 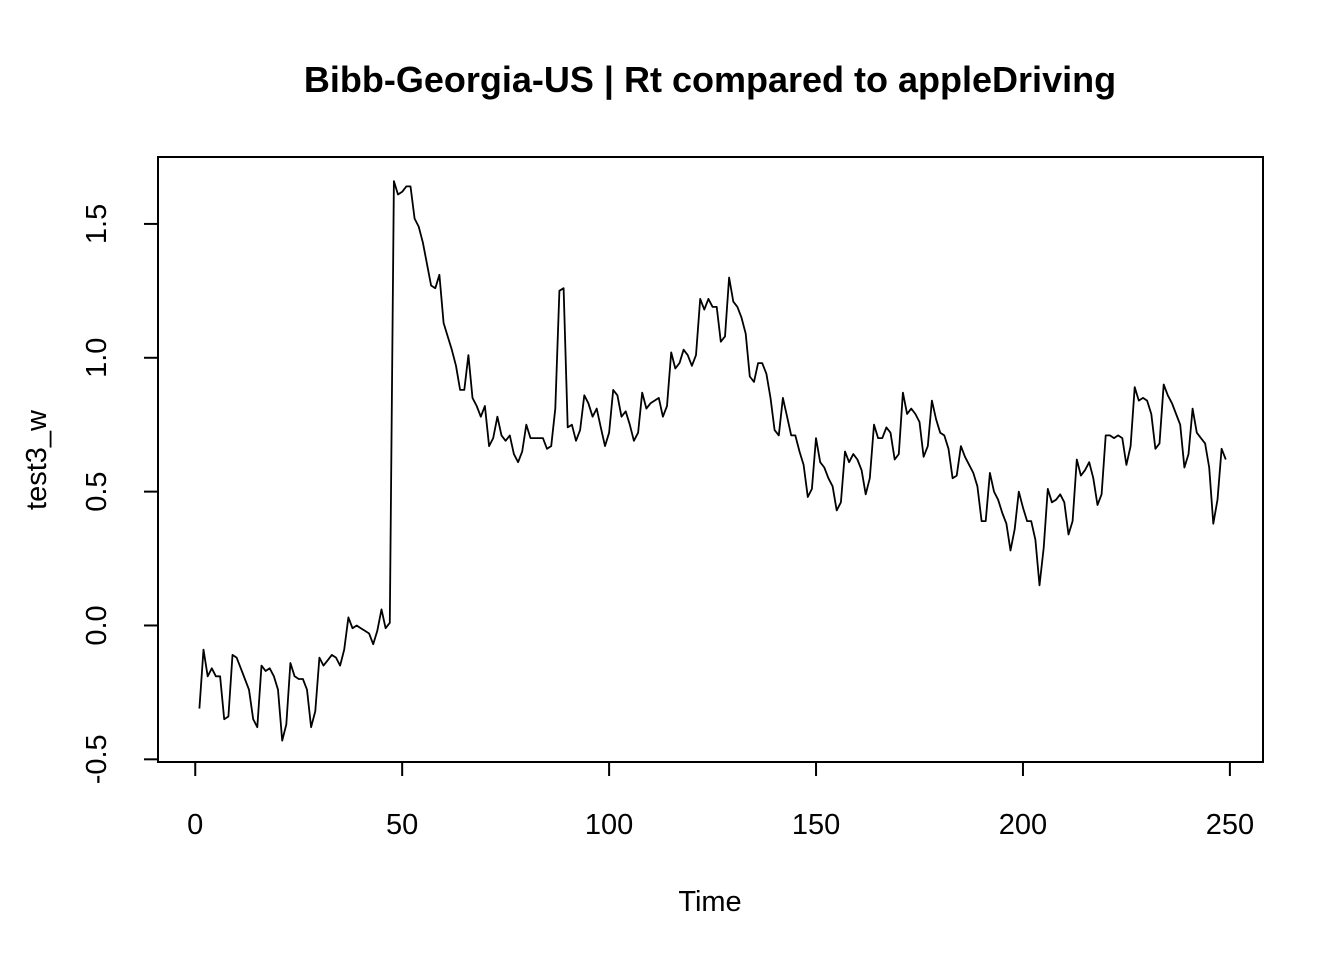 I want to click on y-tick-label: 1.0, so click(x=97, y=358).